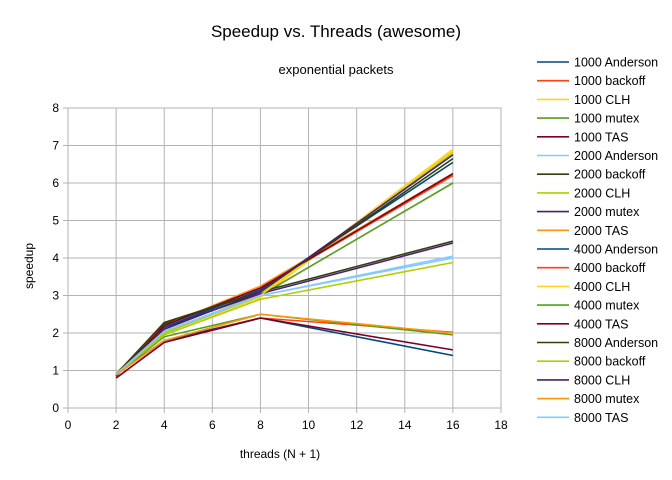 This screenshot has height=480, width=672. Describe the element at coordinates (607, 306) in the screenshot. I see `legend-label: 4000 mutex` at that location.